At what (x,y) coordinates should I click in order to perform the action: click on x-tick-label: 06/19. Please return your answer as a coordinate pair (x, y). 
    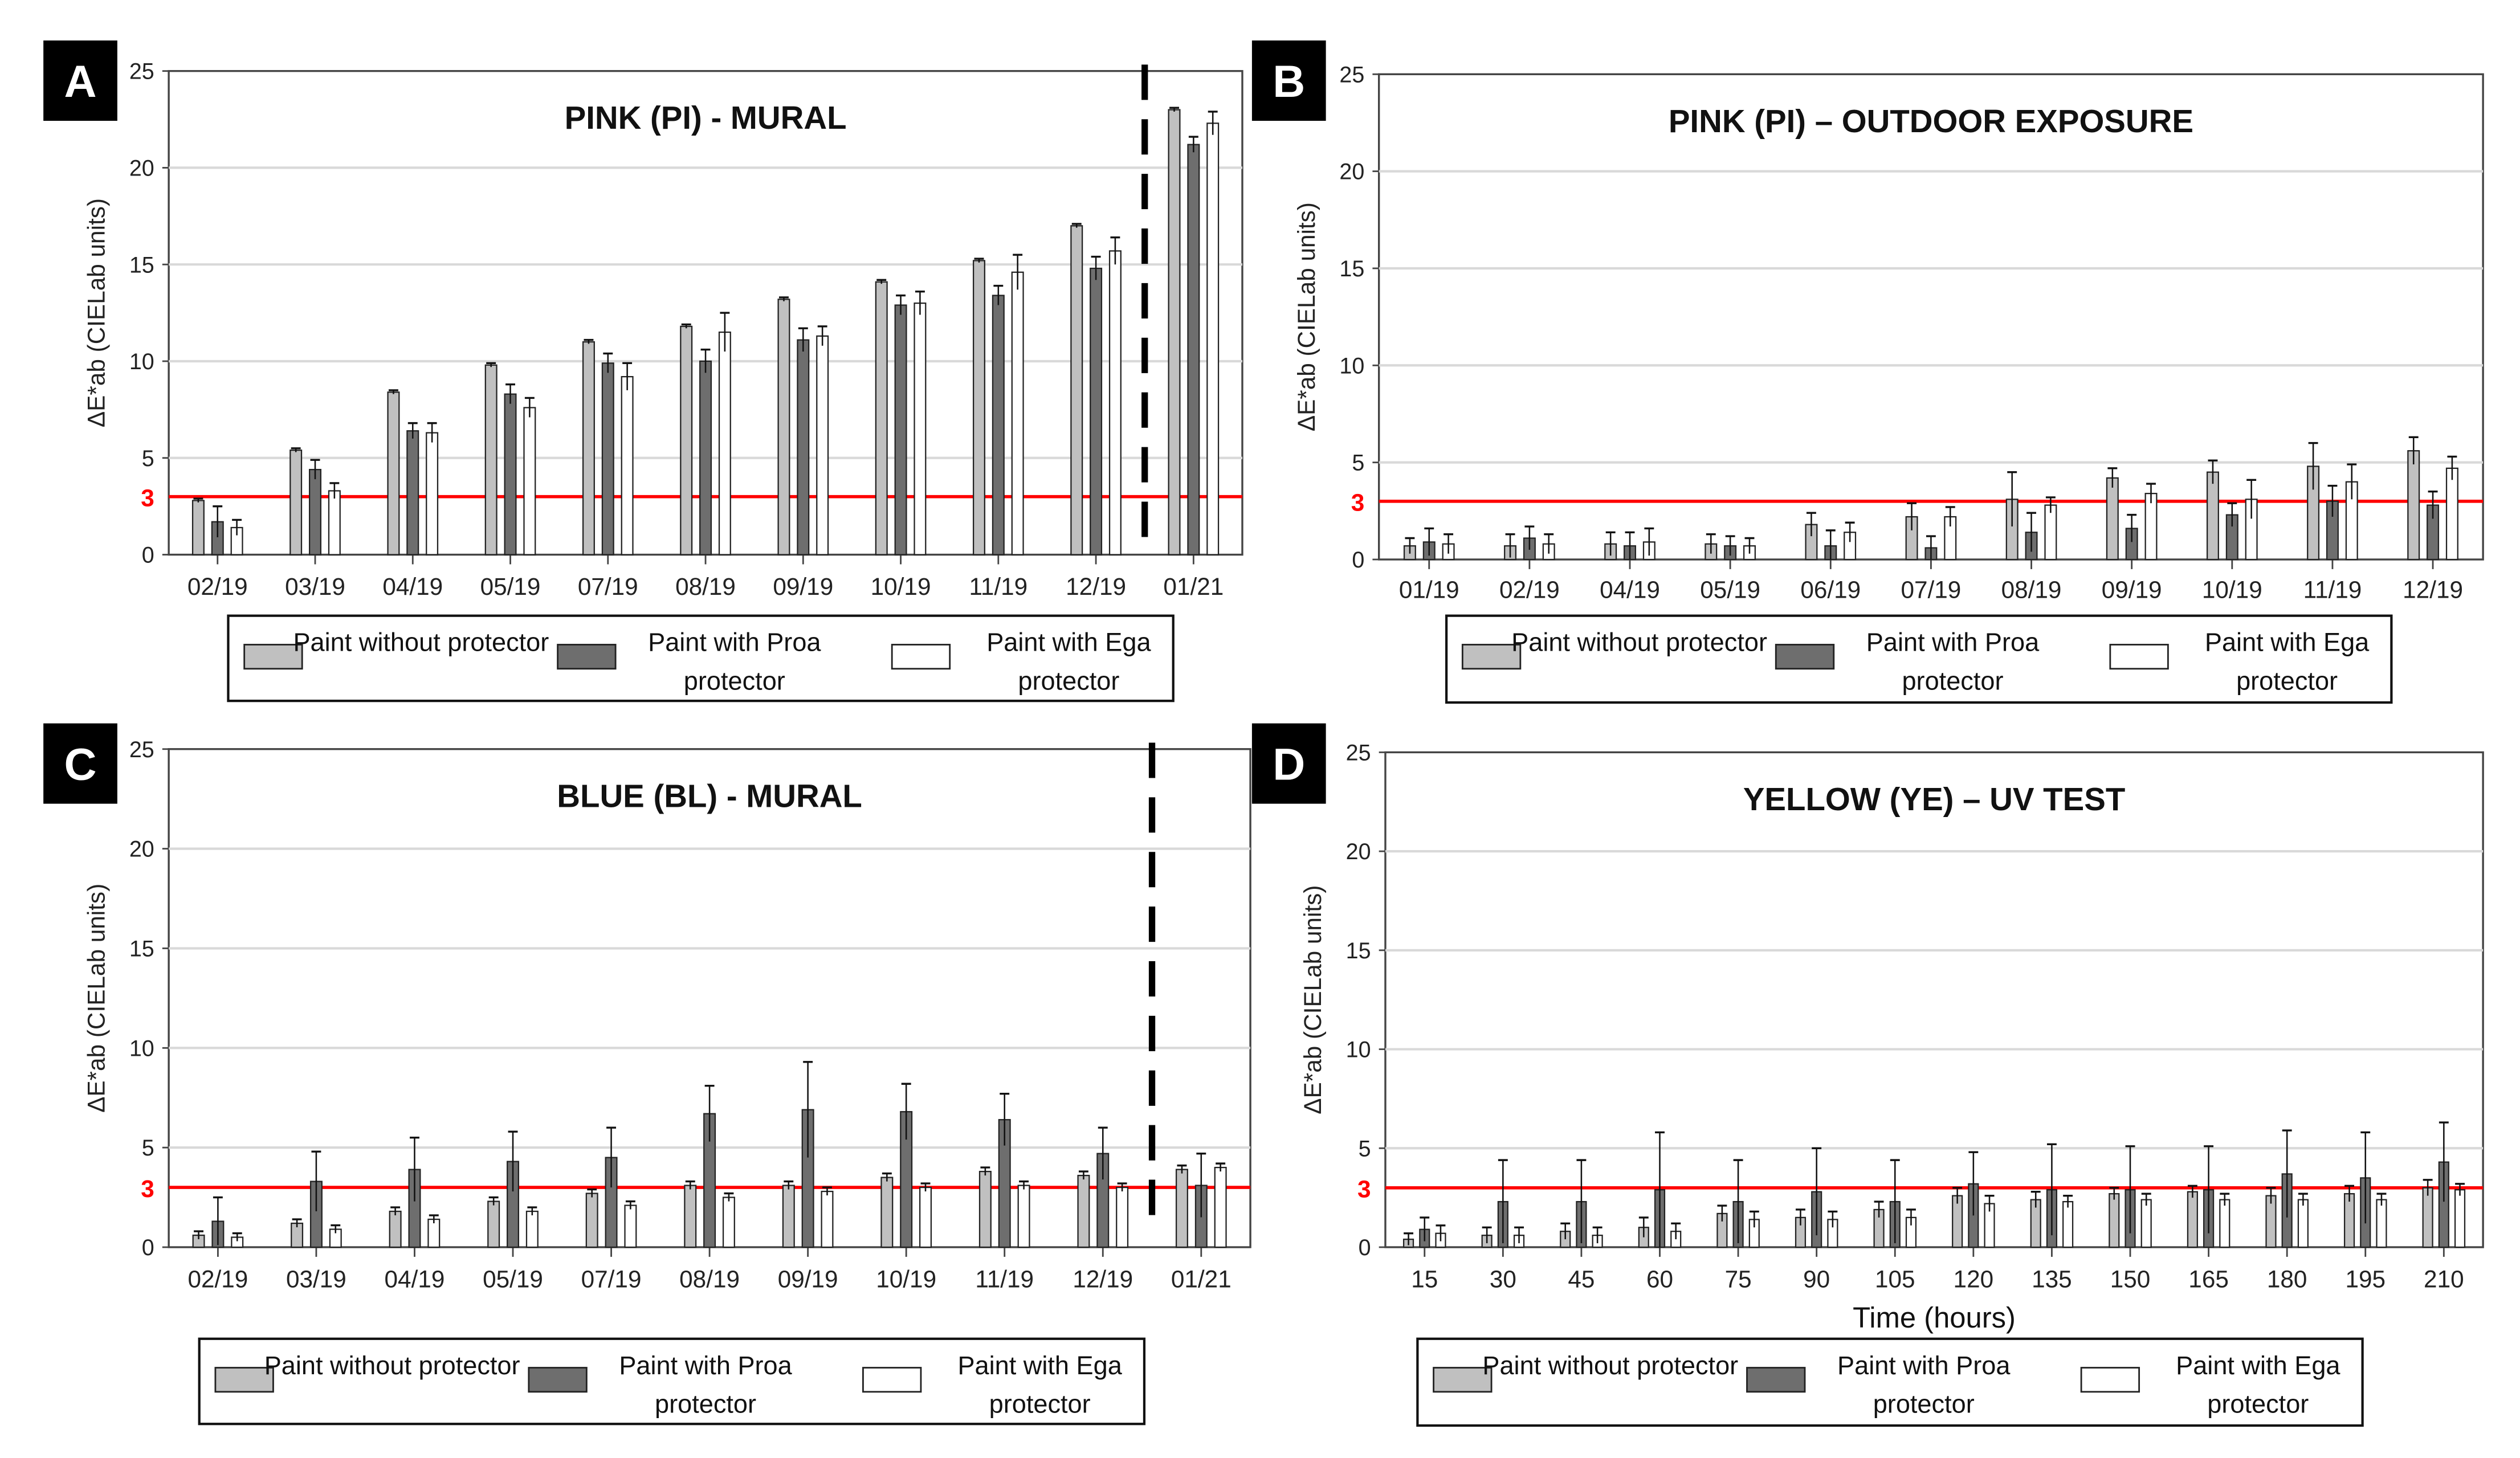
    Looking at the image, I should click on (1830, 590).